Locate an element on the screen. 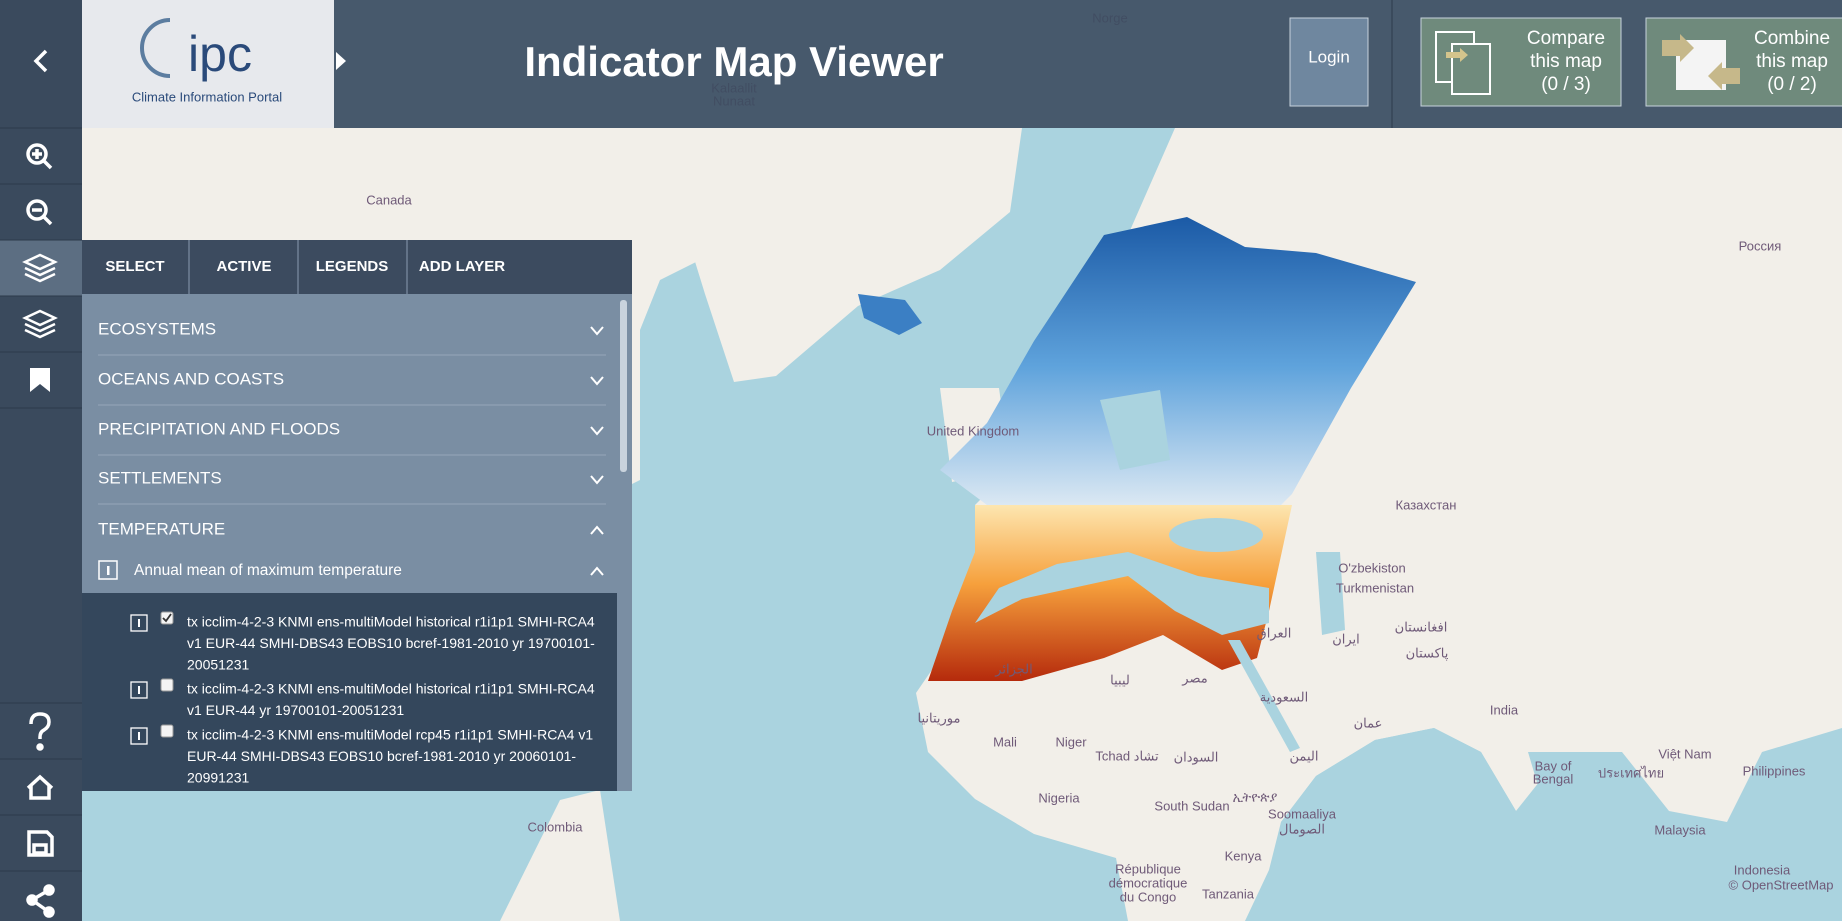 The width and height of the screenshot is (1842, 921). map-label: © OpenStreetMap is located at coordinates (1781, 884).